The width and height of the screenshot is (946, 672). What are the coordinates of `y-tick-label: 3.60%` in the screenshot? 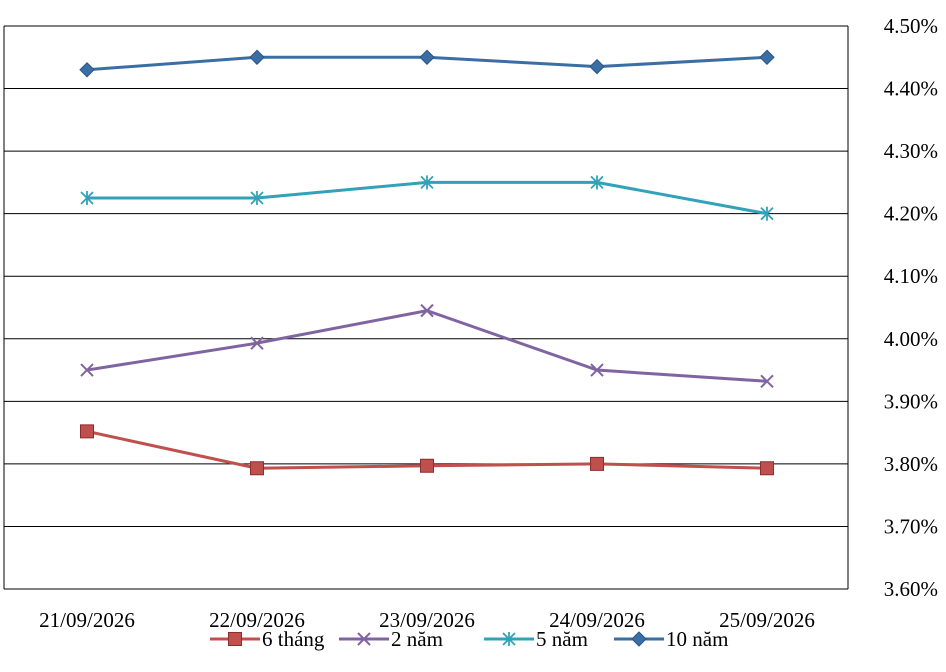 It's located at (911, 589).